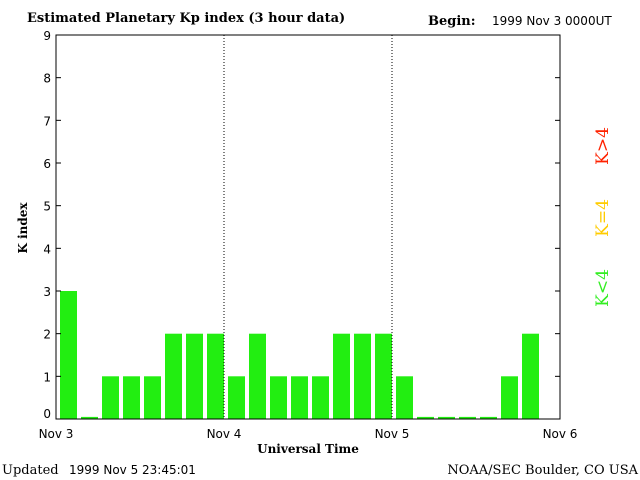  Describe the element at coordinates (603, 146) in the screenshot. I see `legend-entry: K>4` at that location.